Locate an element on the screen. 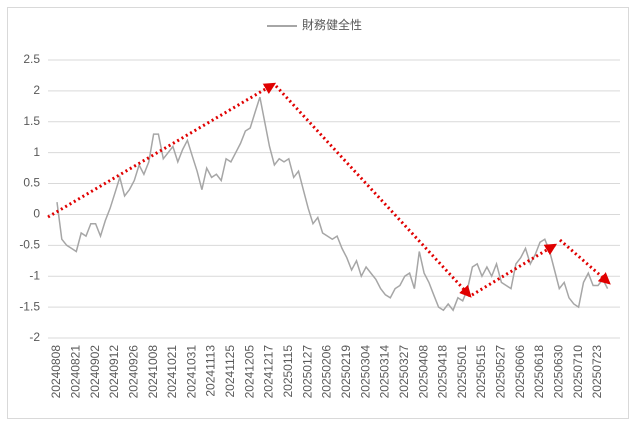 This screenshot has width=640, height=427. x-tick-label: 20250127 is located at coordinates (307, 372).